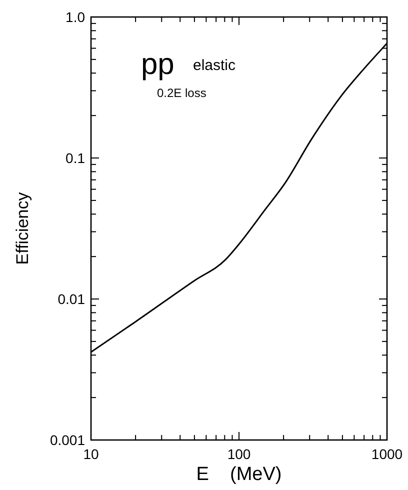  Describe the element at coordinates (68, 440) in the screenshot. I see `y-tick-label: 0.001` at that location.